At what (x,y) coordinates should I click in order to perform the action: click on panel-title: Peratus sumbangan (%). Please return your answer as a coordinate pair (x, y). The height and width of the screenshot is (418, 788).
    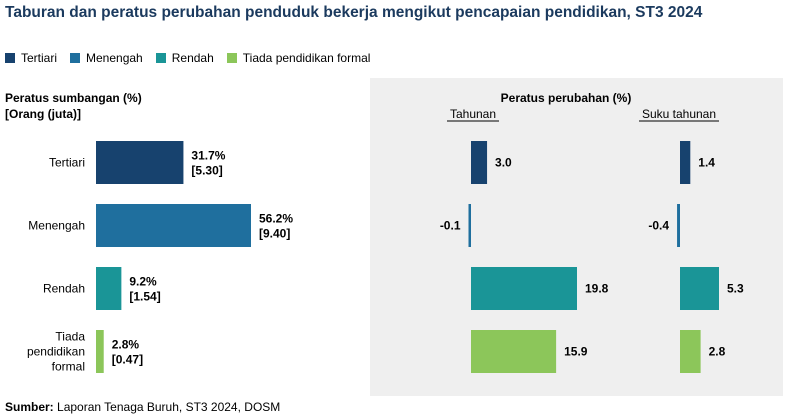
    Looking at the image, I should click on (73, 98).